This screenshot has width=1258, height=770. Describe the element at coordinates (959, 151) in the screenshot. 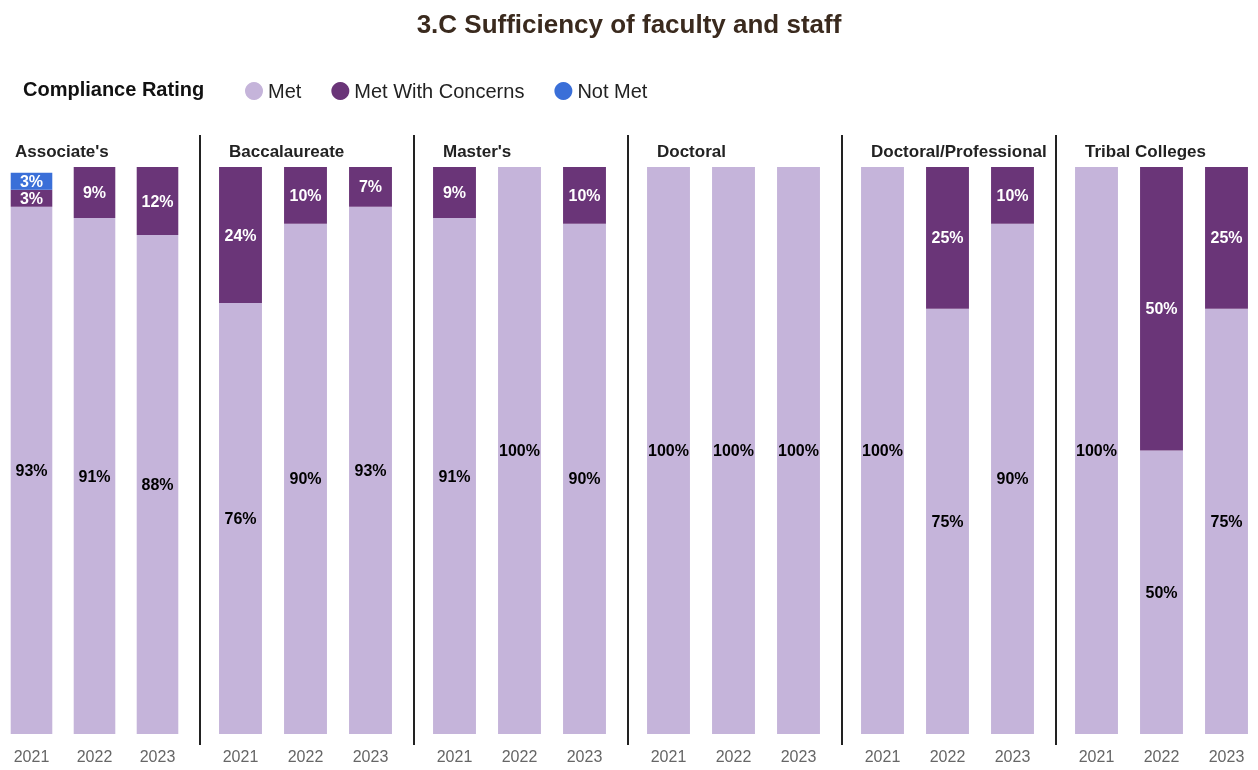

I see `chart-title: Doctoral/Professional` at that location.